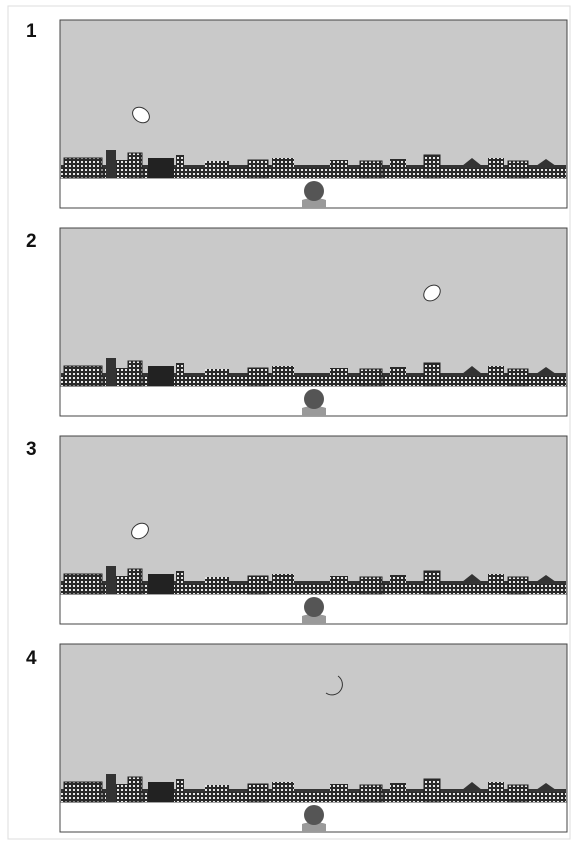  Describe the element at coordinates (31, 449) in the screenshot. I see `panel-number: 3` at that location.